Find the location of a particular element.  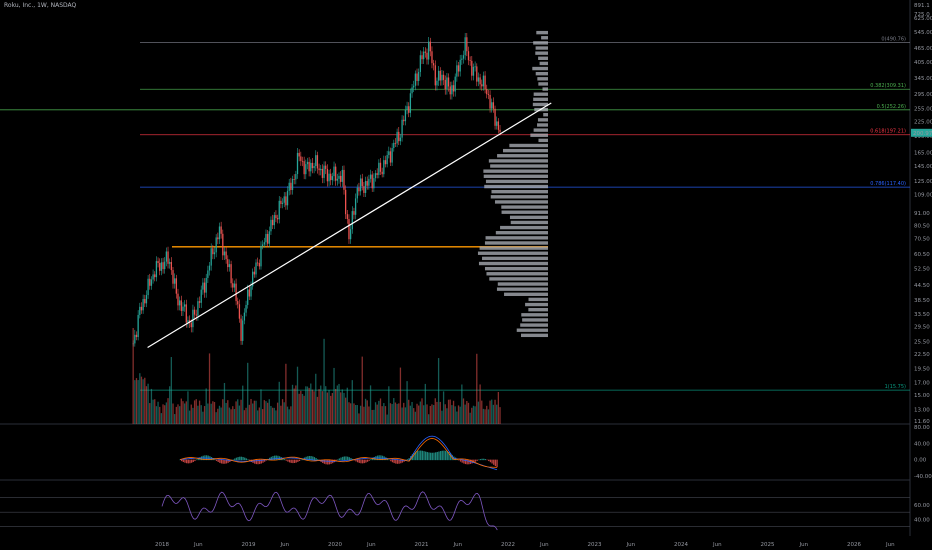

time-tick-label: 2023 is located at coordinates (595, 545).